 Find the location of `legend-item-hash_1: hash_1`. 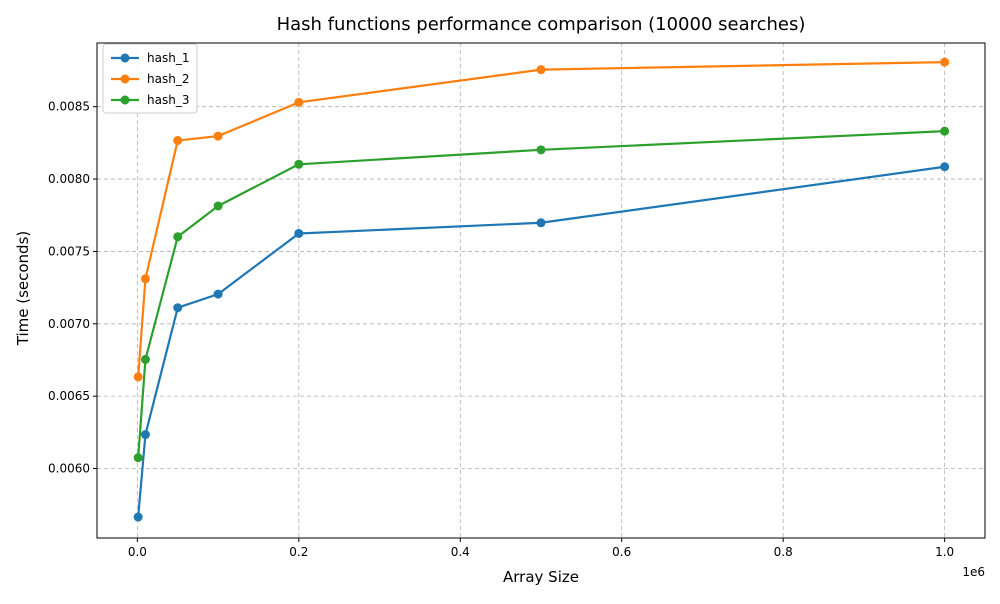

legend-item-hash_1: hash_1 is located at coordinates (150, 58).